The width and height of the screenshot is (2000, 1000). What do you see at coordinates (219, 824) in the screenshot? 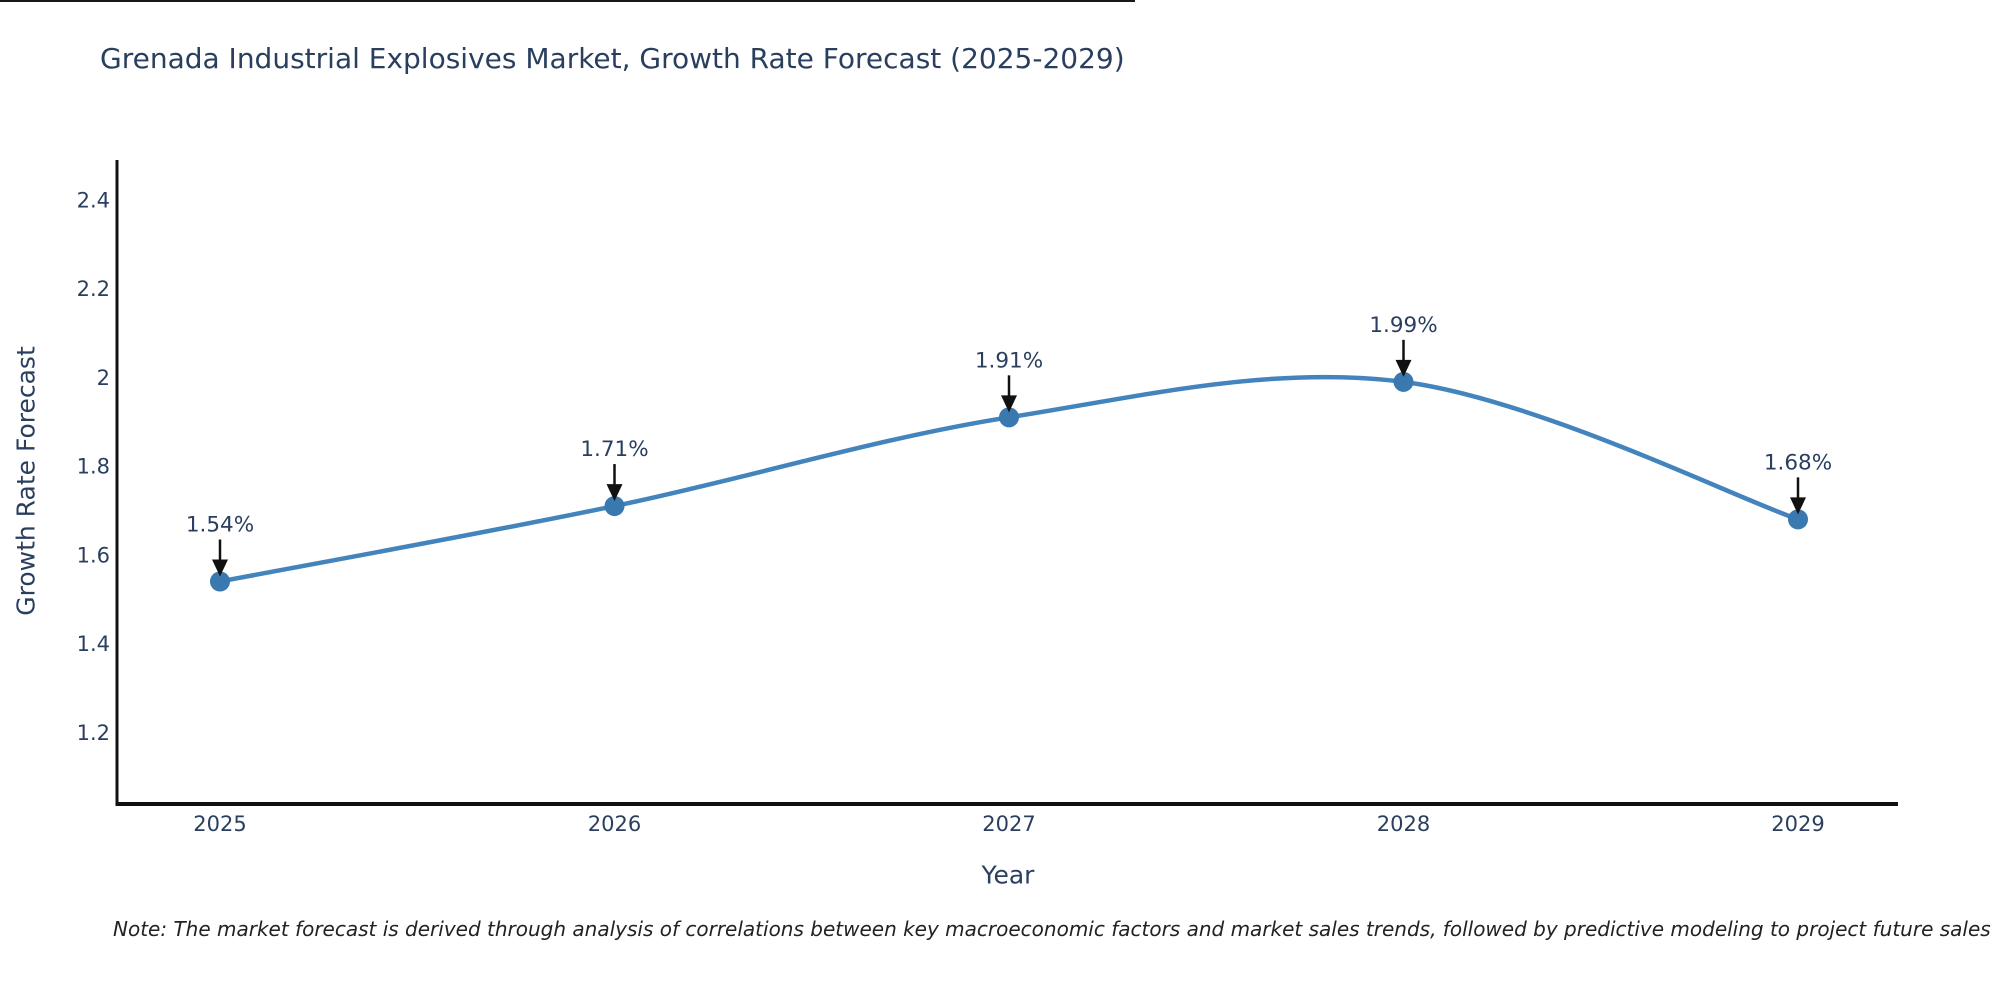
I see `x-tick-label: 2025` at bounding box center [219, 824].